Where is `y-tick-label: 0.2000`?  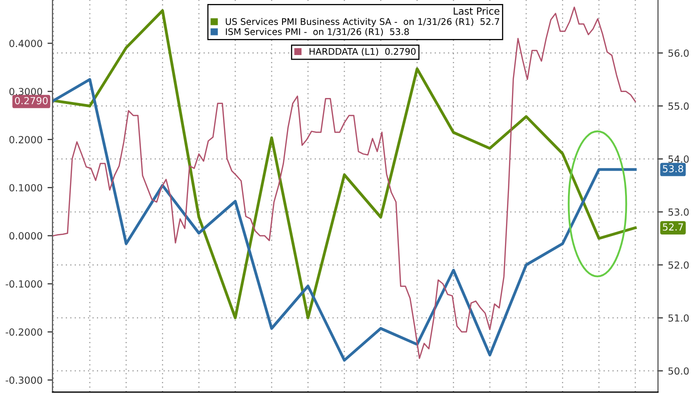 y-tick-label: 0.2000 is located at coordinates (25, 140).